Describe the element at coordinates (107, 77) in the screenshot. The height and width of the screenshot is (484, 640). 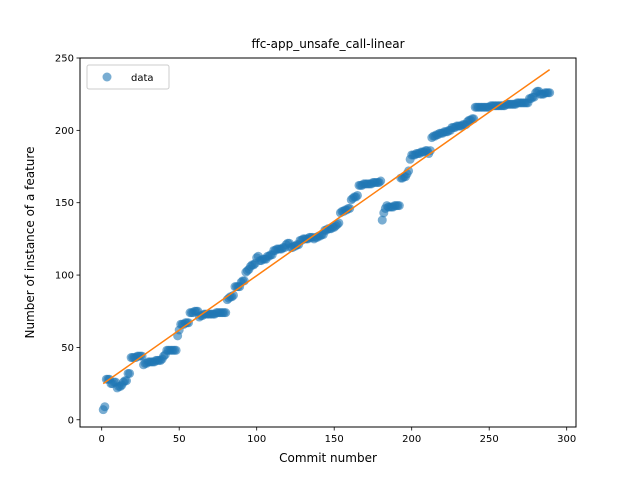
I see `legend-marker` at that location.